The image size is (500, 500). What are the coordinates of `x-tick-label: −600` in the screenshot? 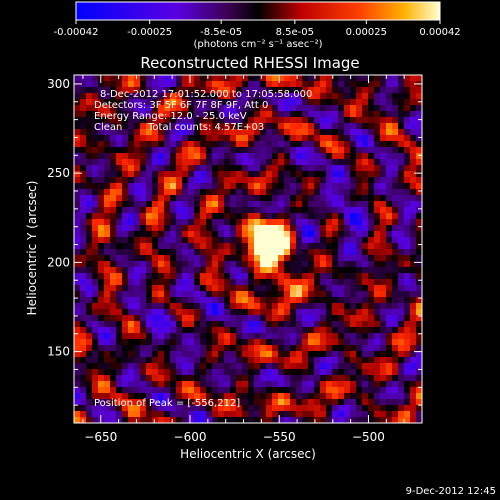 It's located at (190, 437).